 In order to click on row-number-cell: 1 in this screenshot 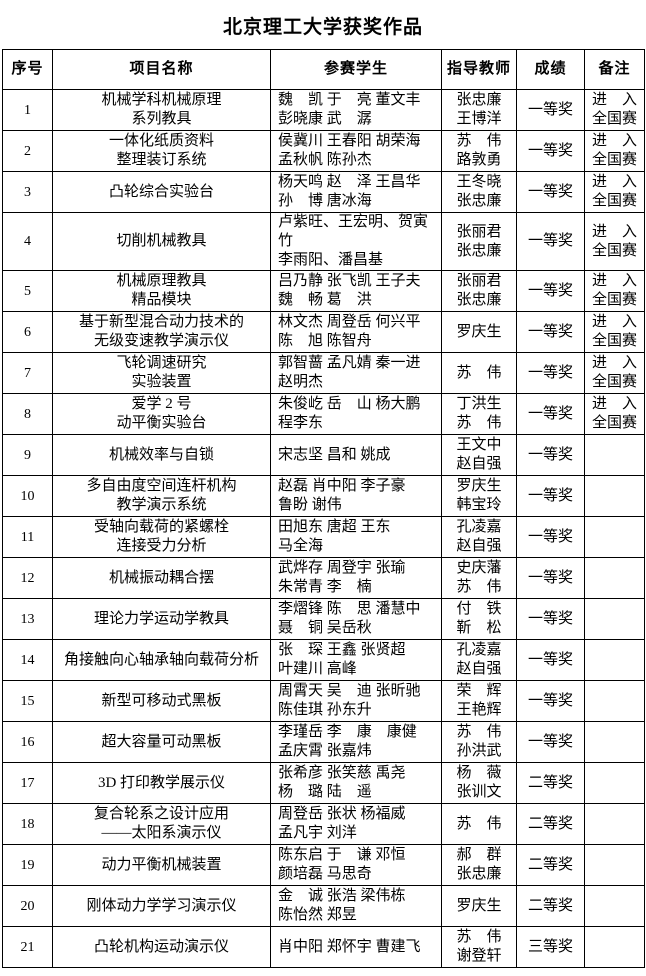, I will do `click(27, 110)`.